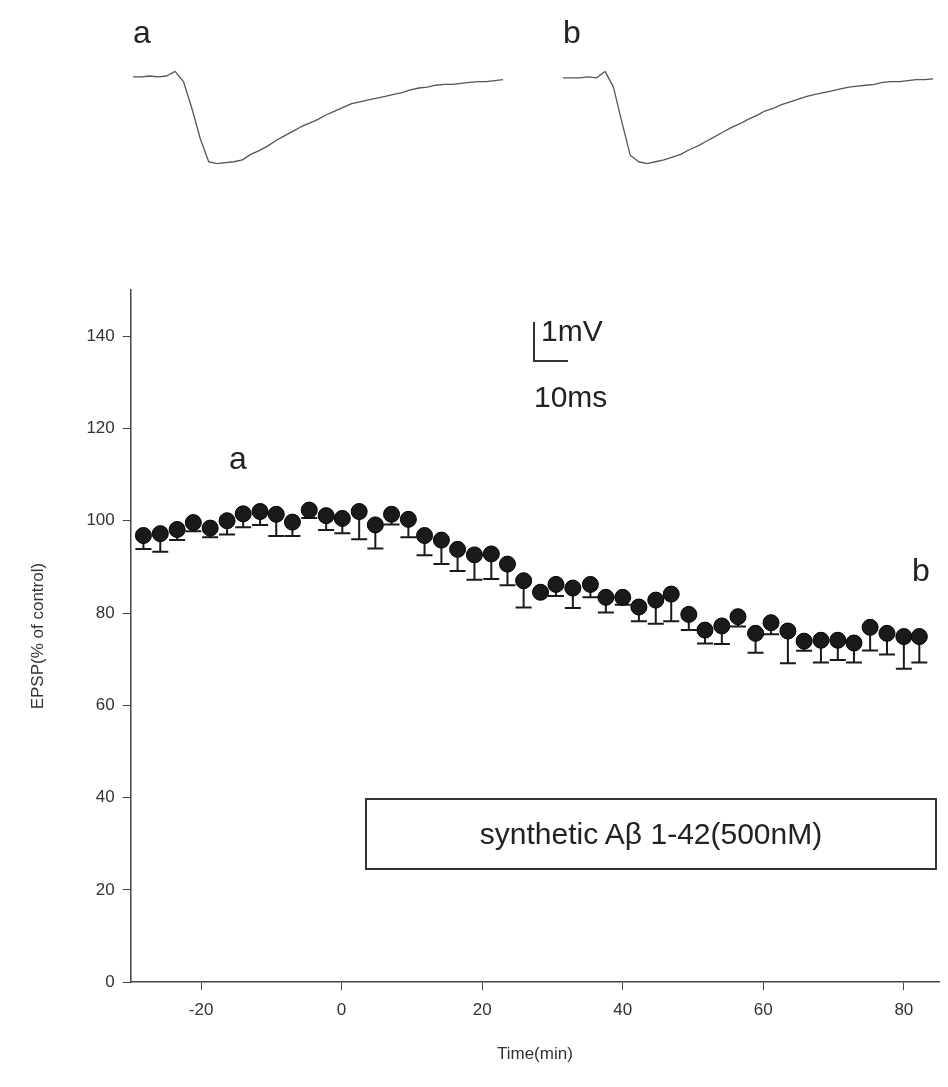  What do you see at coordinates (572, 32) in the screenshot?
I see `chart-title: b` at bounding box center [572, 32].